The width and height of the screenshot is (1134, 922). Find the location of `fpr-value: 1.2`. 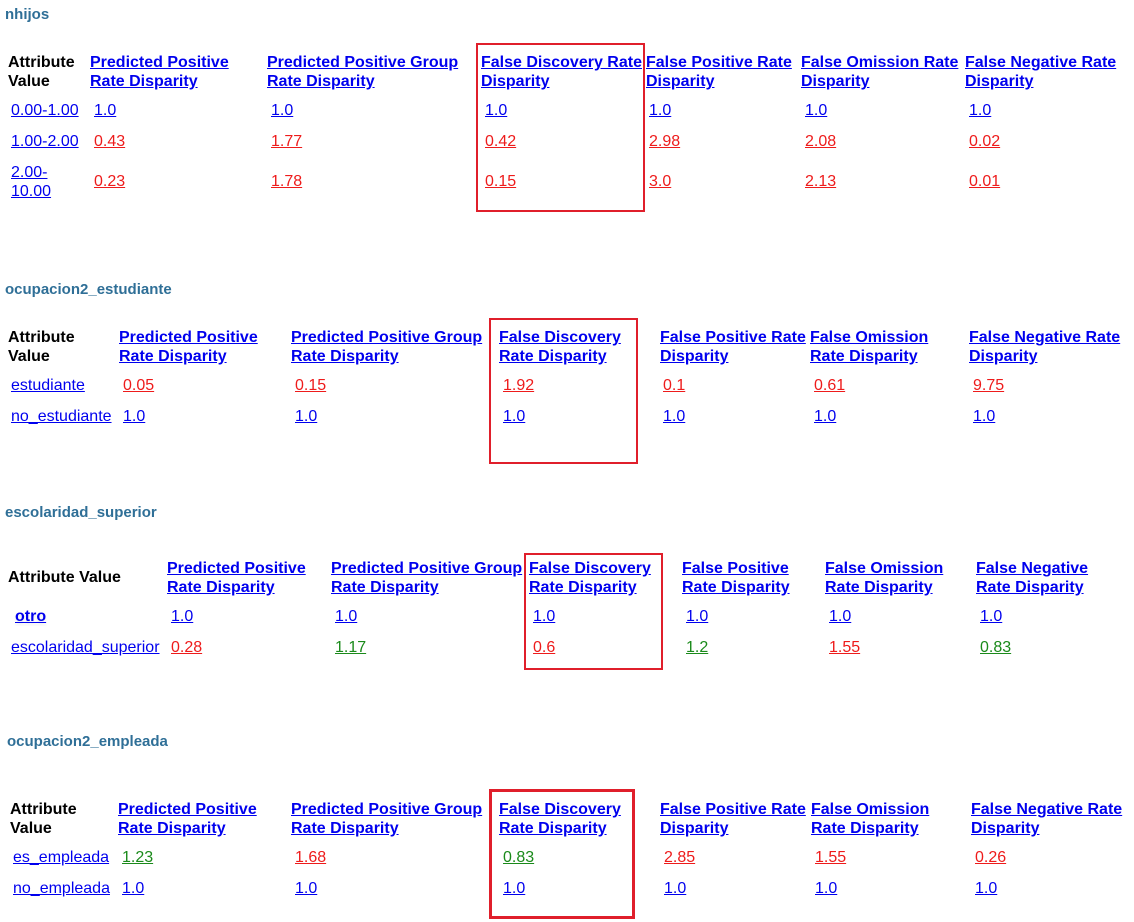

fpr-value: 1.2 is located at coordinates (697, 647).